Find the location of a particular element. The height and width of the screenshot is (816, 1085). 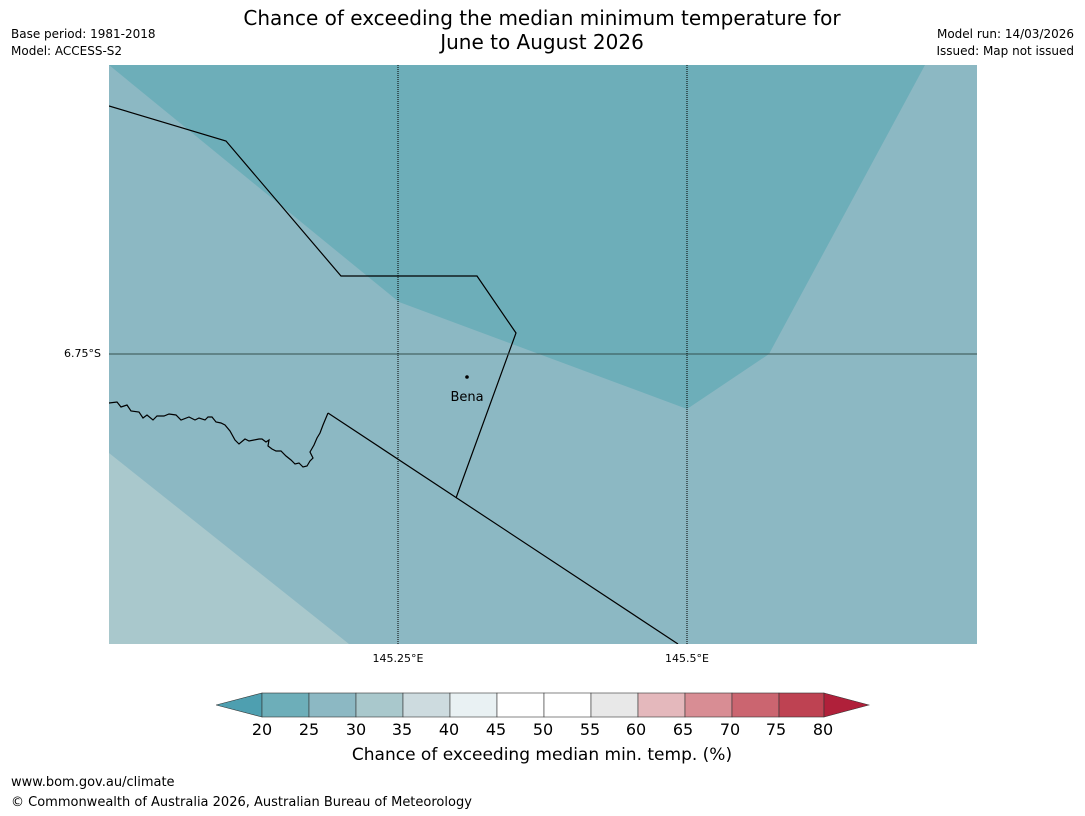

longitude-tick-label-1: 145.25°E is located at coordinates (398, 658).